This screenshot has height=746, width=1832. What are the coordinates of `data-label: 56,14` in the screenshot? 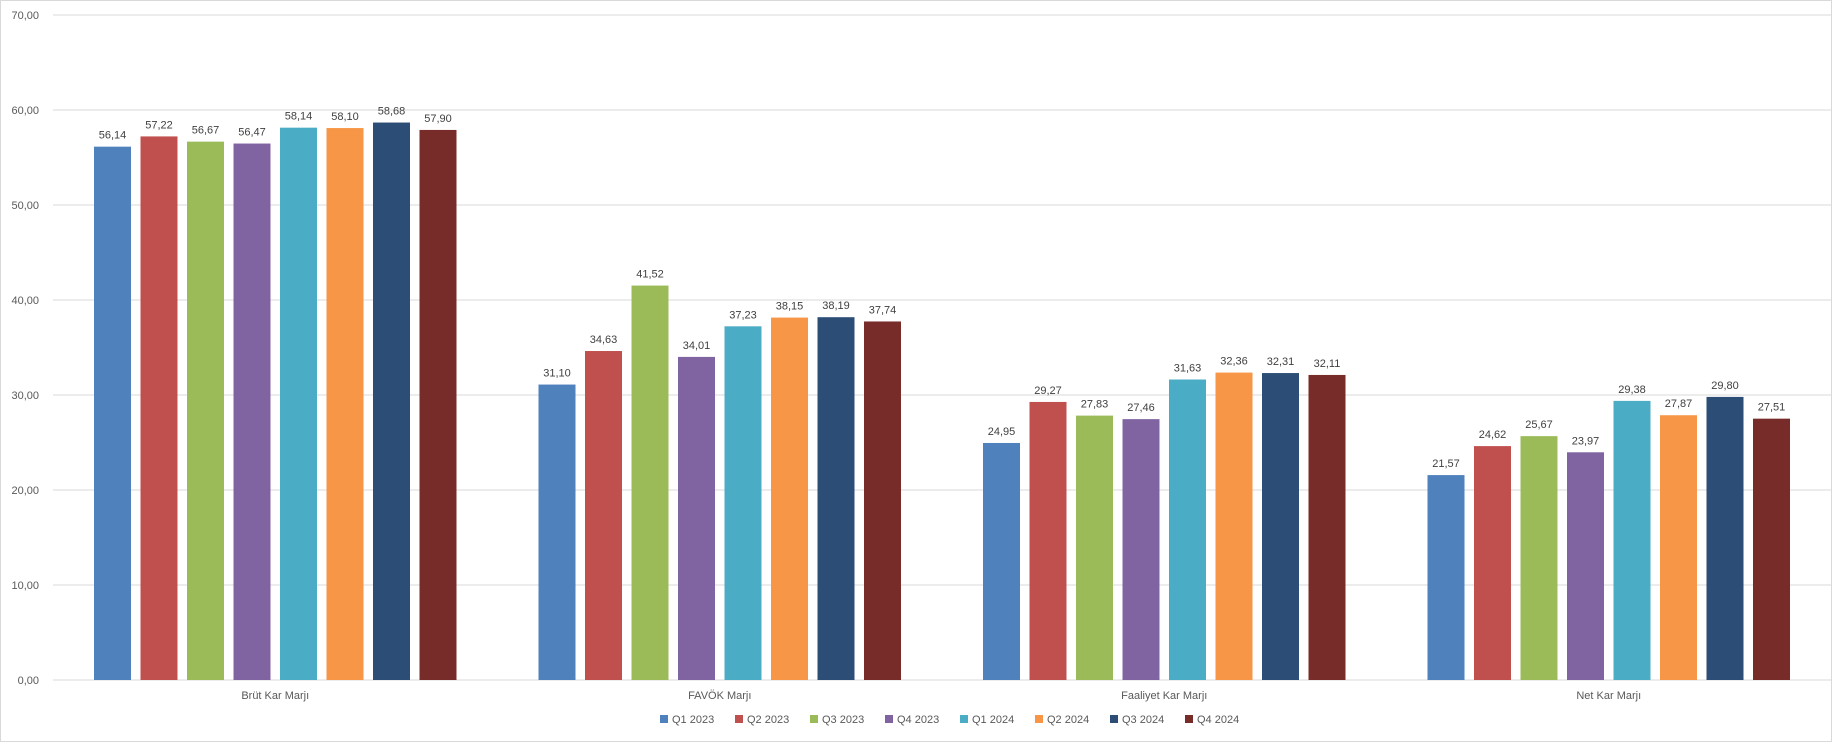 It's located at (113, 136).